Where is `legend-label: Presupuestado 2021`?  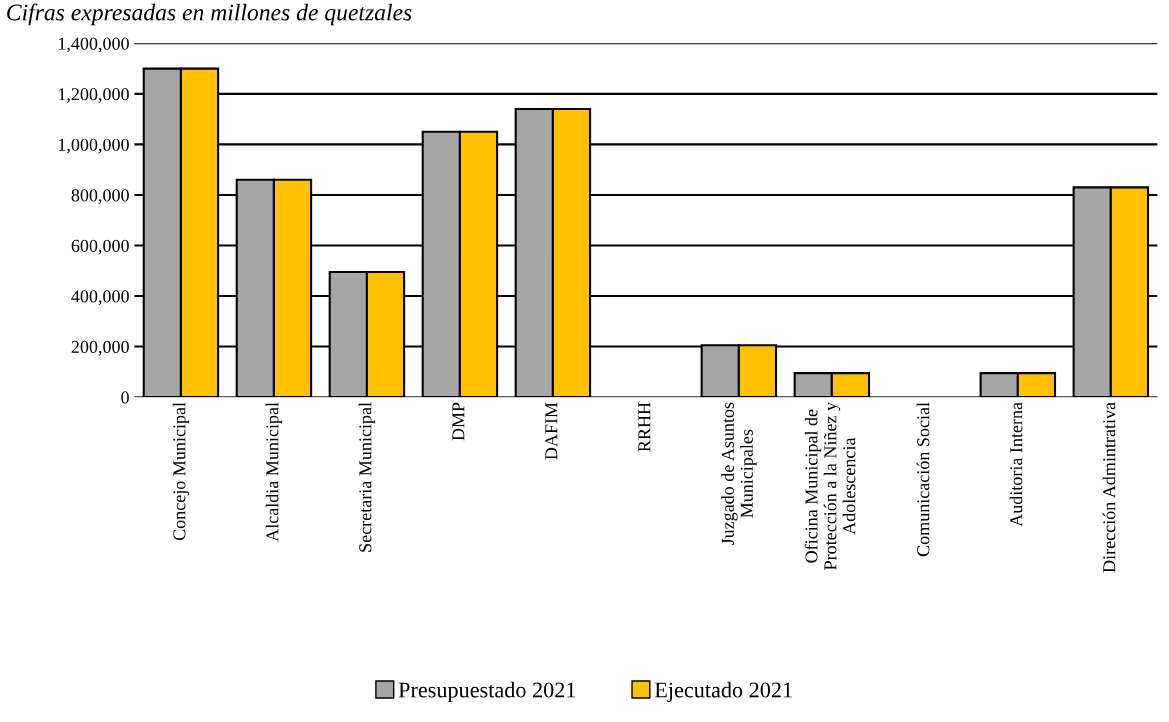 legend-label: Presupuestado 2021 is located at coordinates (487, 691).